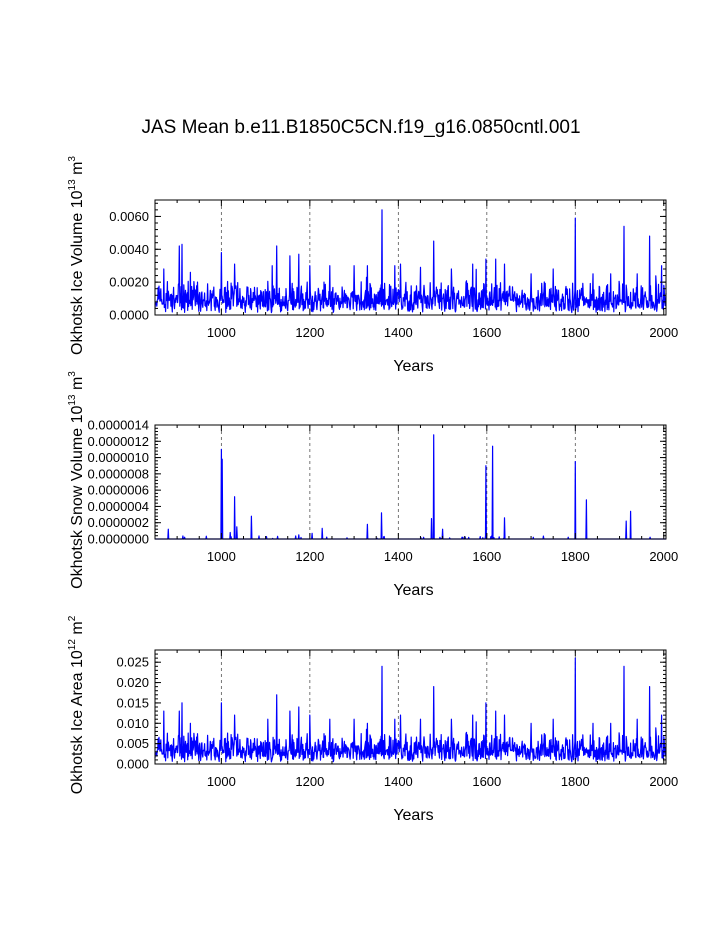  I want to click on y-tick-label: 0.0040, so click(129, 249).